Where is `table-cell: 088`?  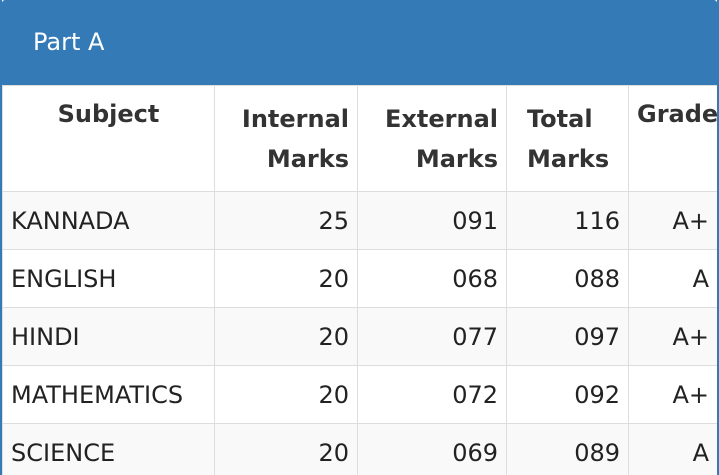
table-cell: 088 is located at coordinates (567, 278).